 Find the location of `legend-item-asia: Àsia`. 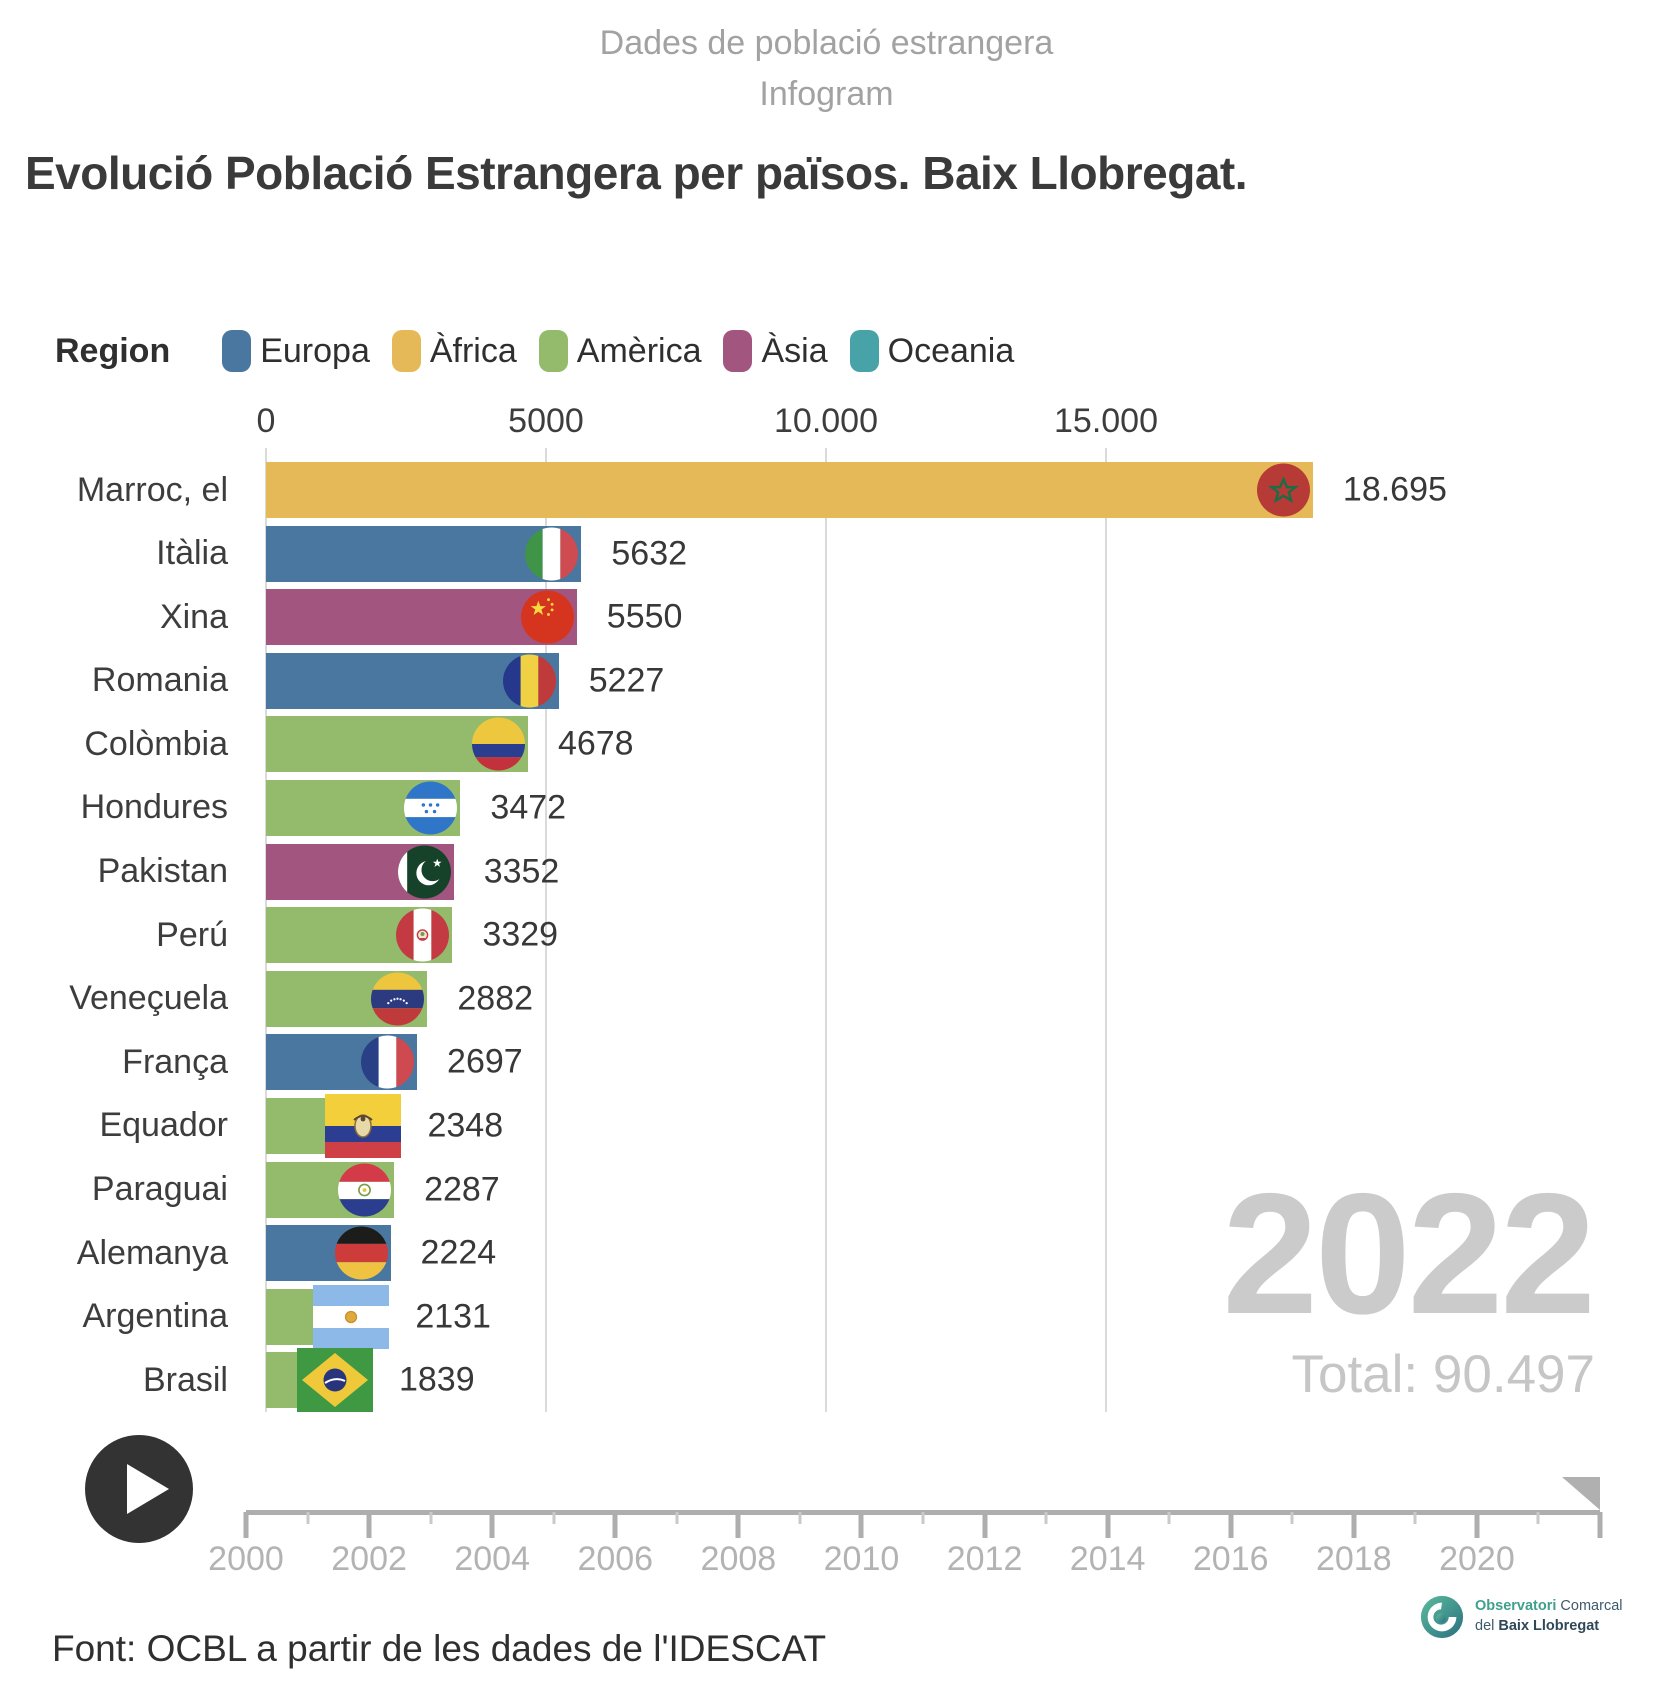

legend-item-asia: Àsia is located at coordinates (775, 351).